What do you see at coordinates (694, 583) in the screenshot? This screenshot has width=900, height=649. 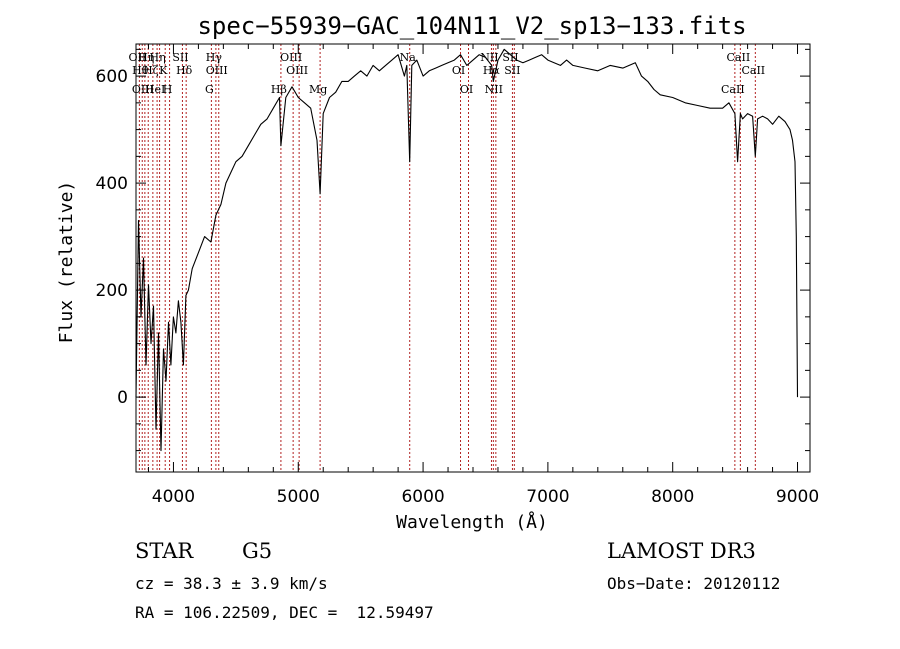 I see `obs-date: Obs−Date: 20120112` at bounding box center [694, 583].